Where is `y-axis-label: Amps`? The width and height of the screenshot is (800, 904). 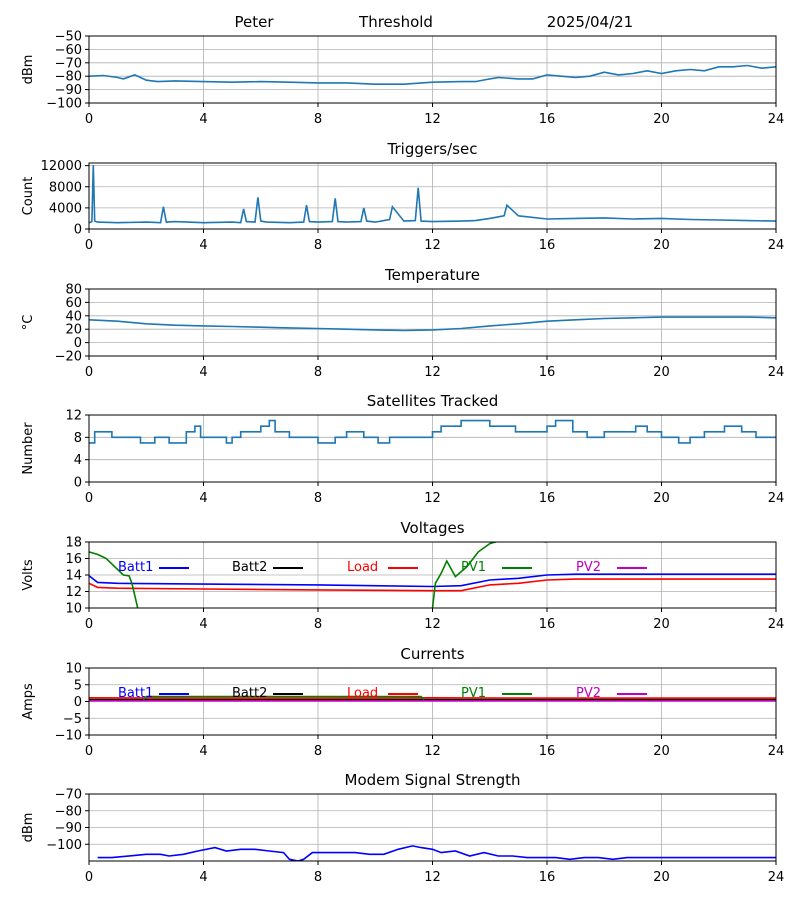 y-axis-label: Amps is located at coordinates (28, 701).